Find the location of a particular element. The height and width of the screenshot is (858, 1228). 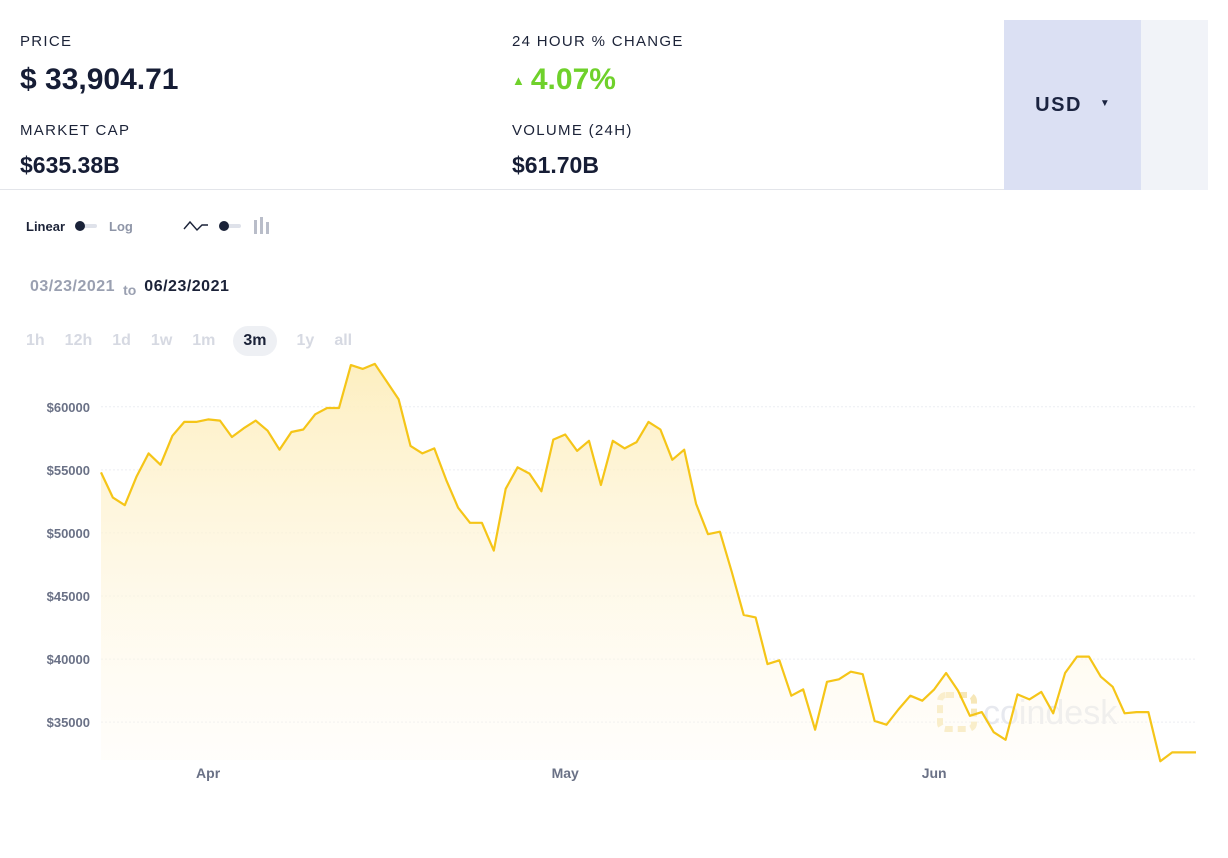

change-value-wrap: ▲ 4.07% is located at coordinates (564, 80).